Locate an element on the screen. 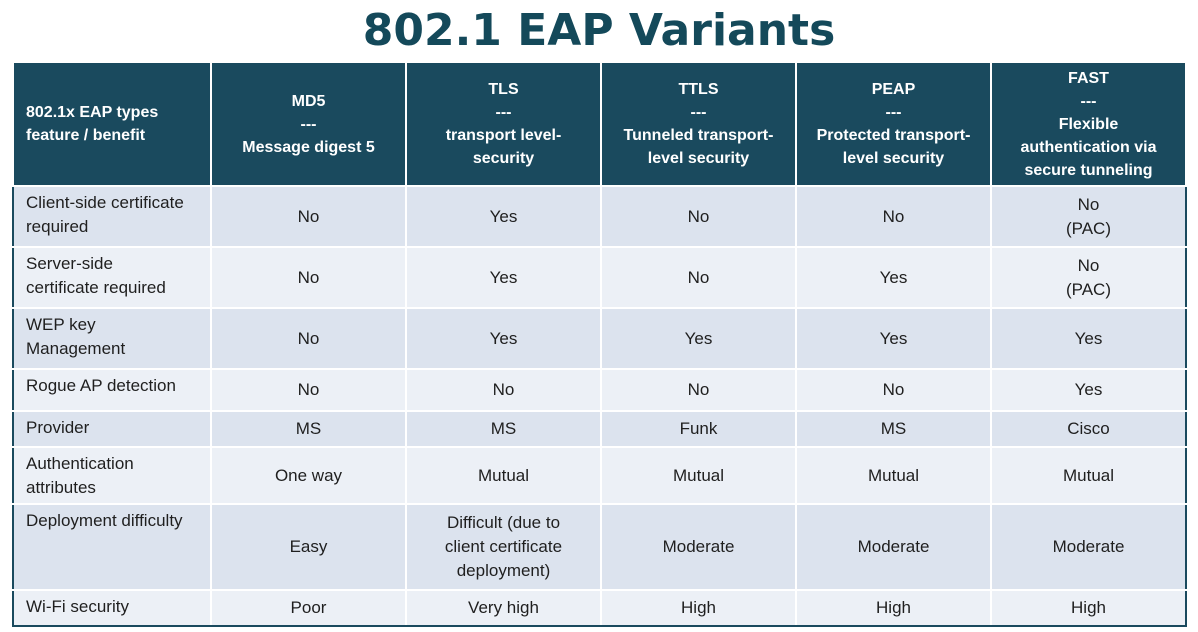 Image resolution: width=1198 pixels, height=632 pixels. cell-line: deployment) is located at coordinates (503, 570).